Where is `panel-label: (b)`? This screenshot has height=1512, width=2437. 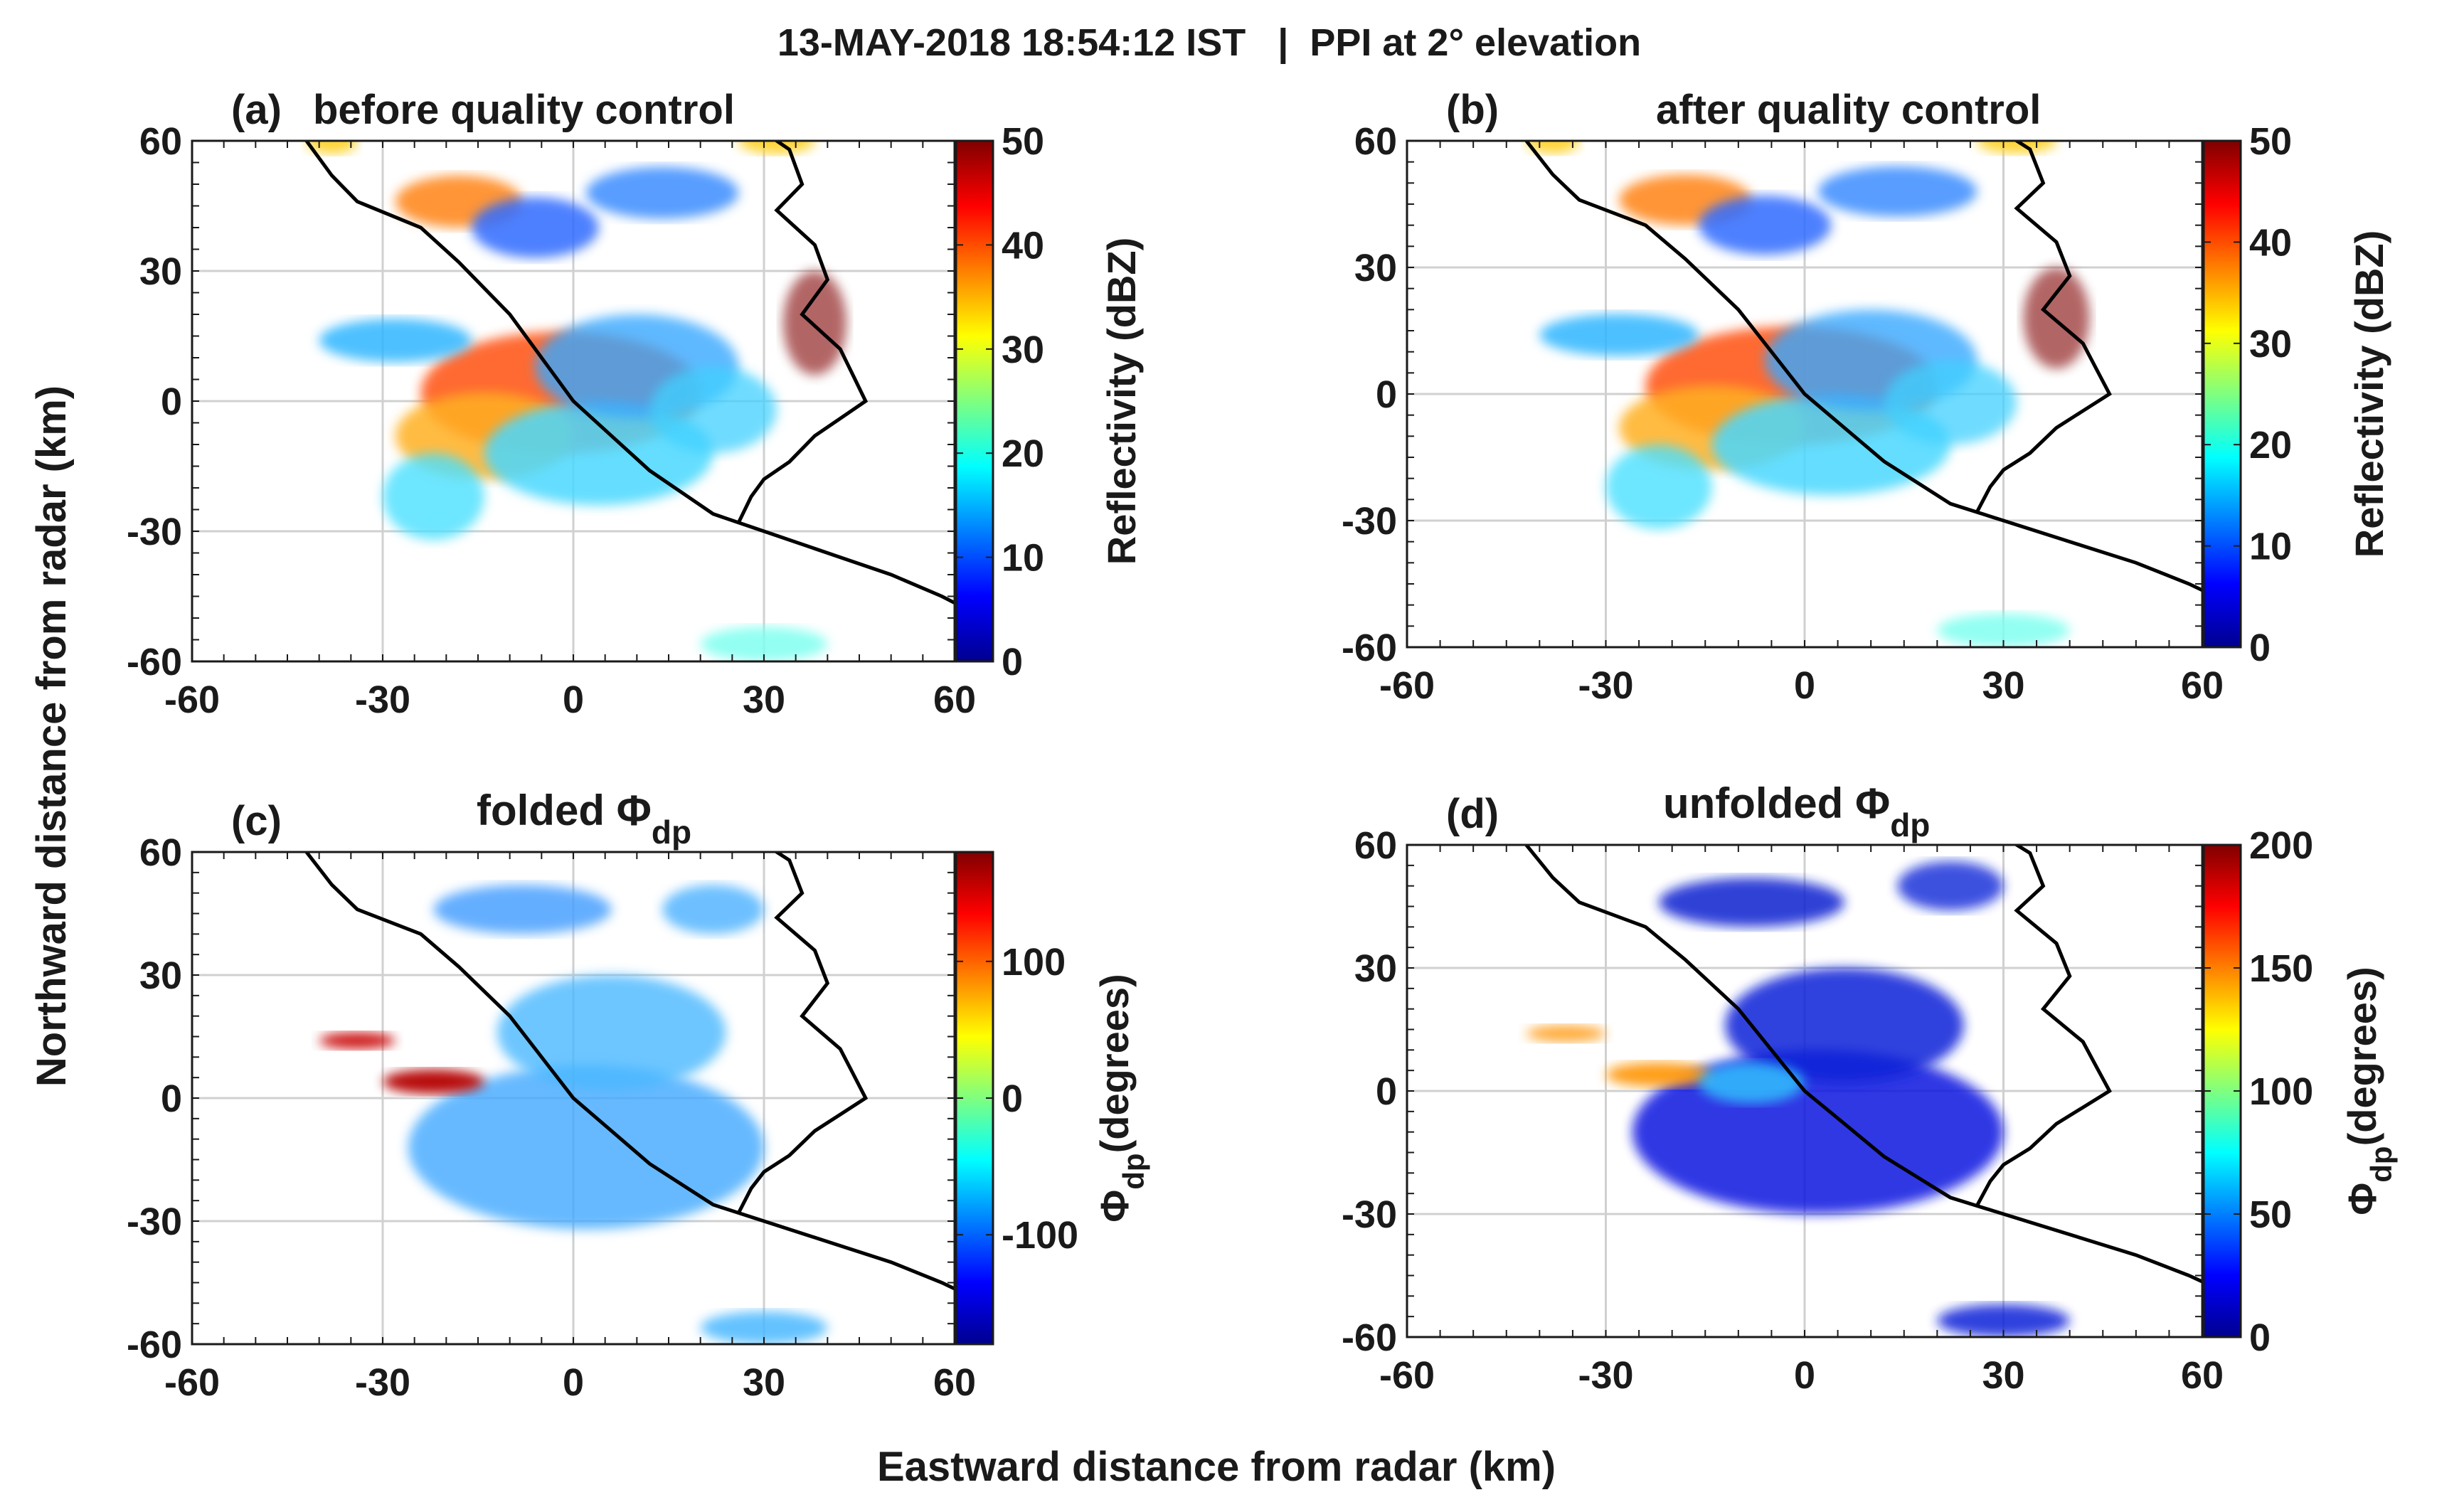
panel-label: (b) is located at coordinates (1473, 110).